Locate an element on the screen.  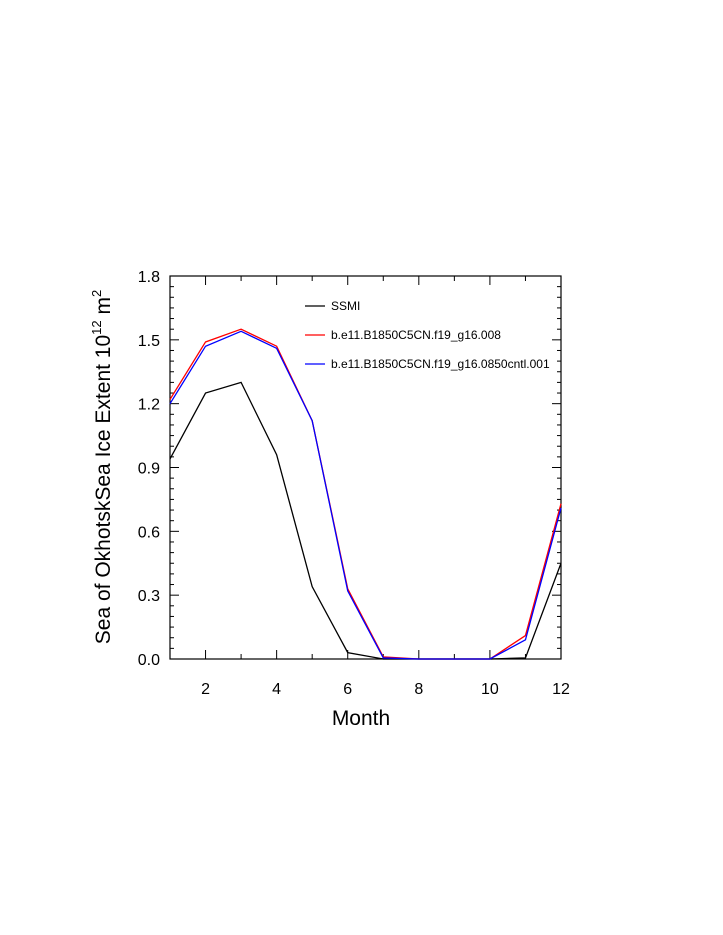
y-tick-label: 0.9 is located at coordinates (149, 469).